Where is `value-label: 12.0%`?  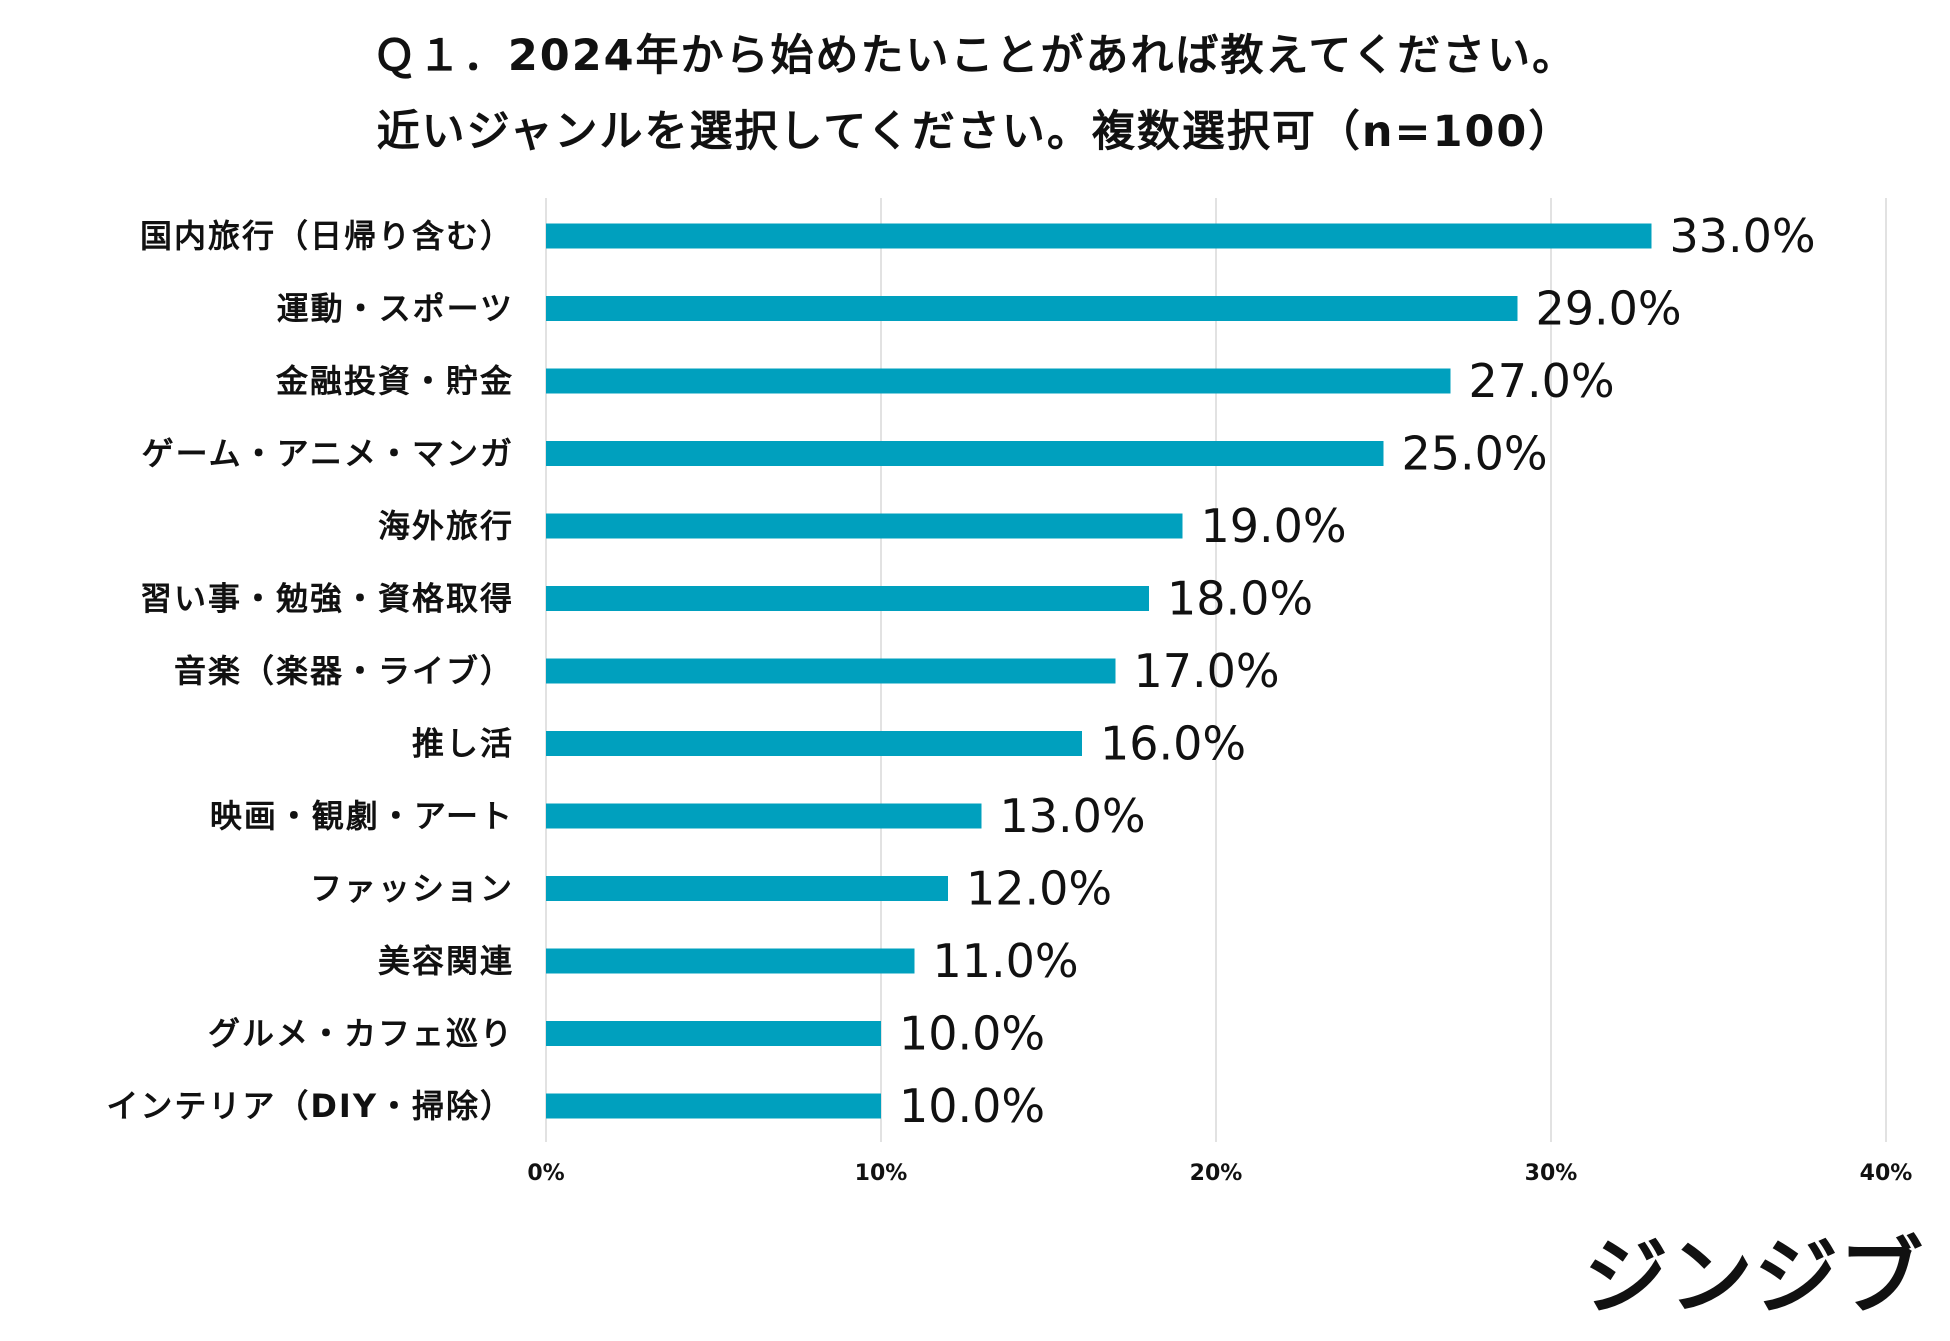
value-label: 12.0% is located at coordinates (1039, 889).